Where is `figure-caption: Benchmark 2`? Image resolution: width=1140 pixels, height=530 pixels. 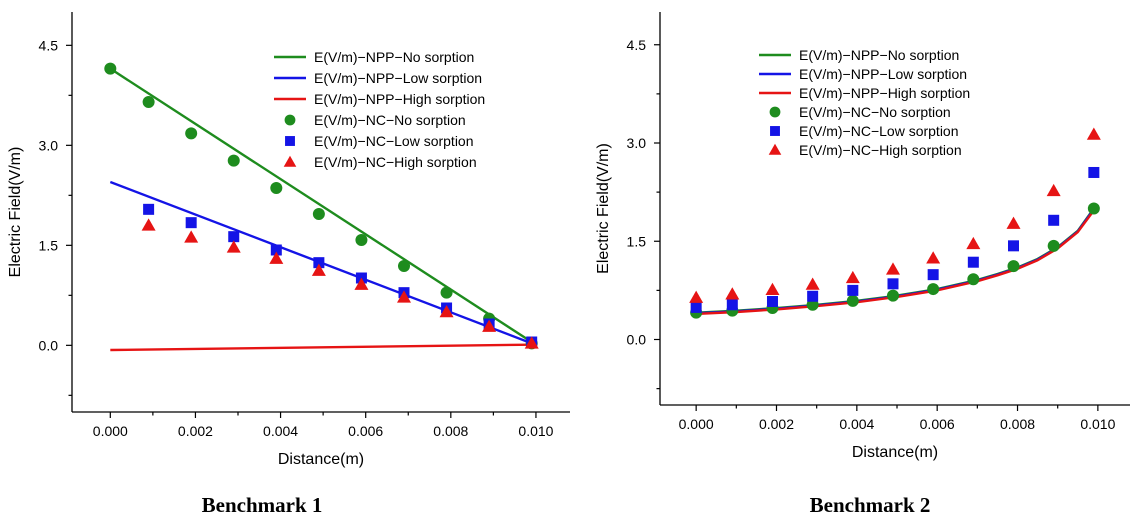
figure-caption: Benchmark 2 is located at coordinates (870, 505).